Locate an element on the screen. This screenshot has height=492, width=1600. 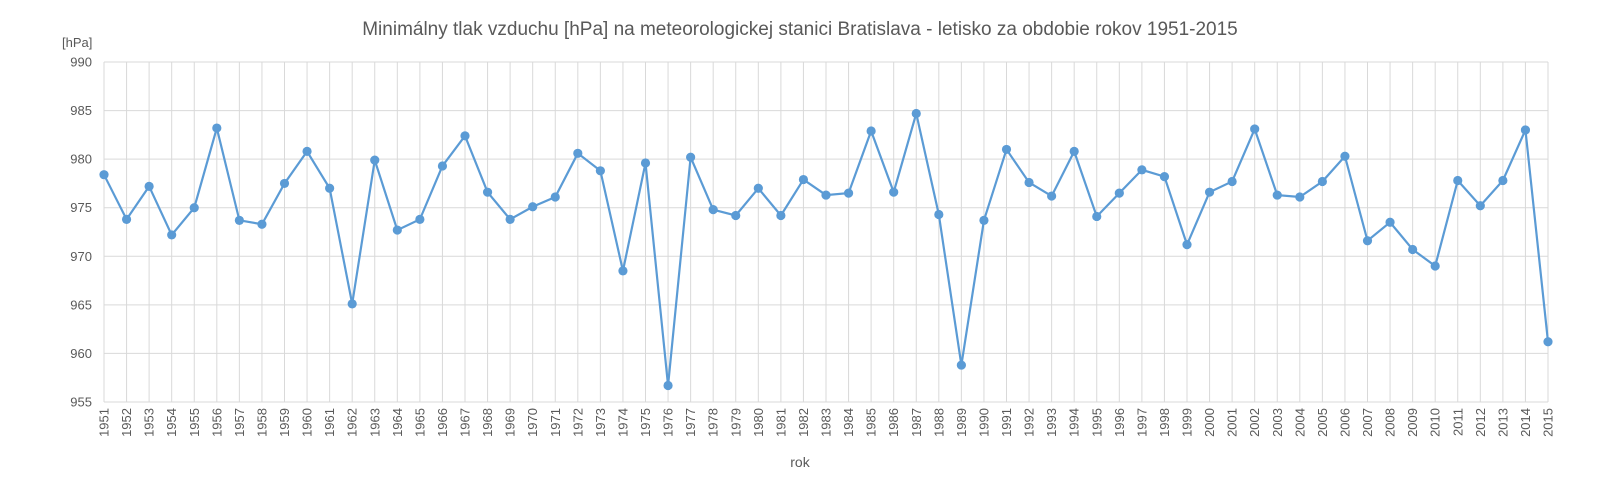
x-tick-label: 1993 is located at coordinates (1051, 422).